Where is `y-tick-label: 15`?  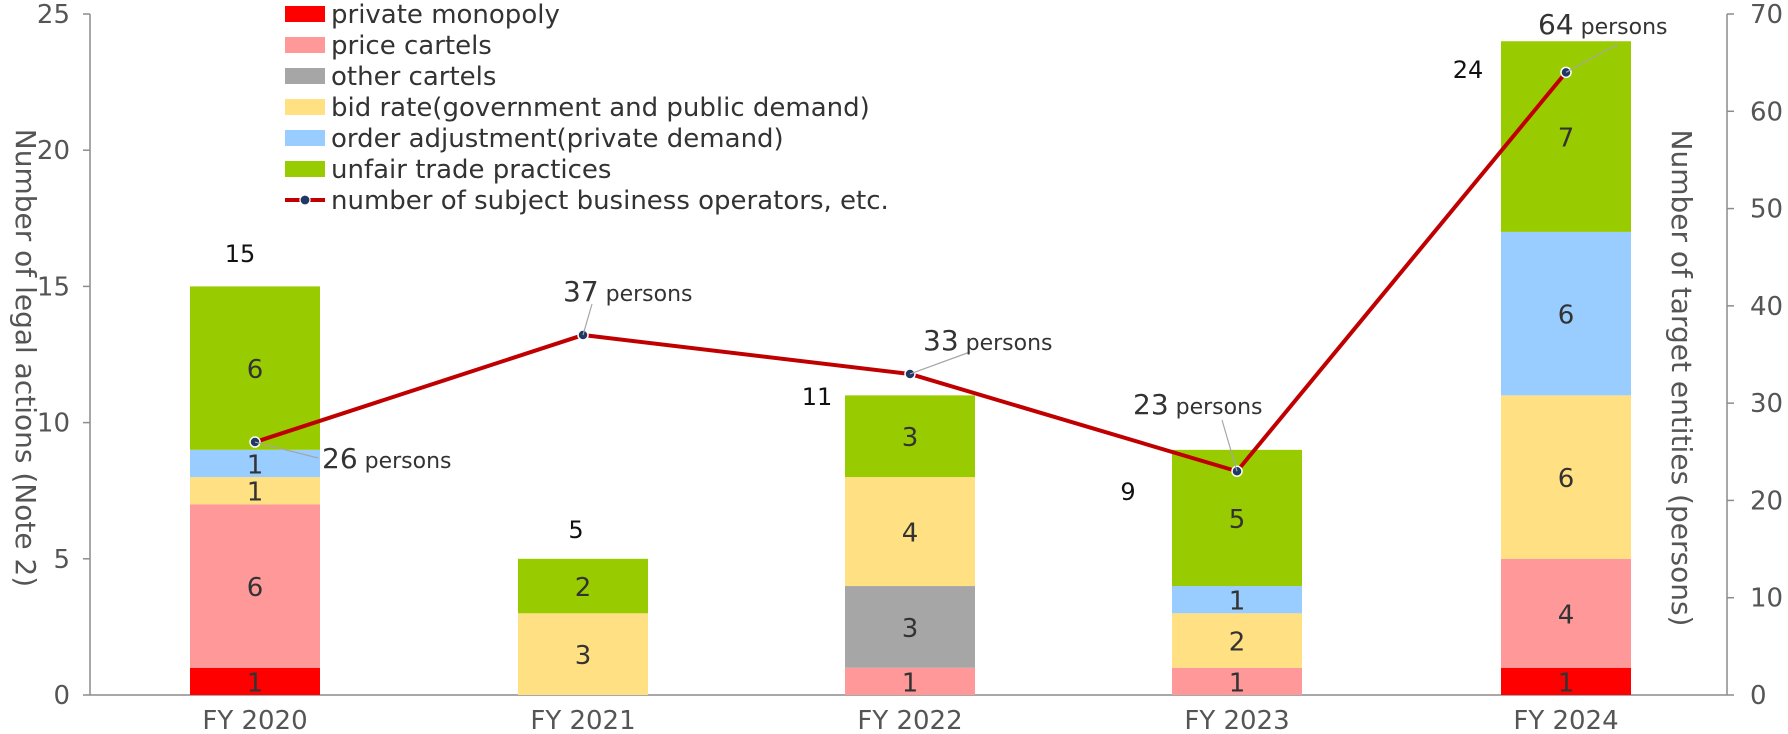 y-tick-label: 15 is located at coordinates (53, 287).